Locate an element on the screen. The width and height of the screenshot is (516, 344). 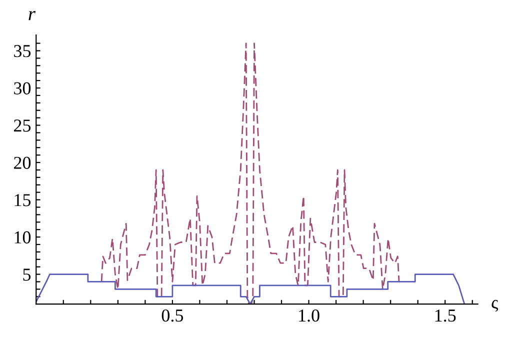
x-tick-label: 1.5 is located at coordinates (445, 316).